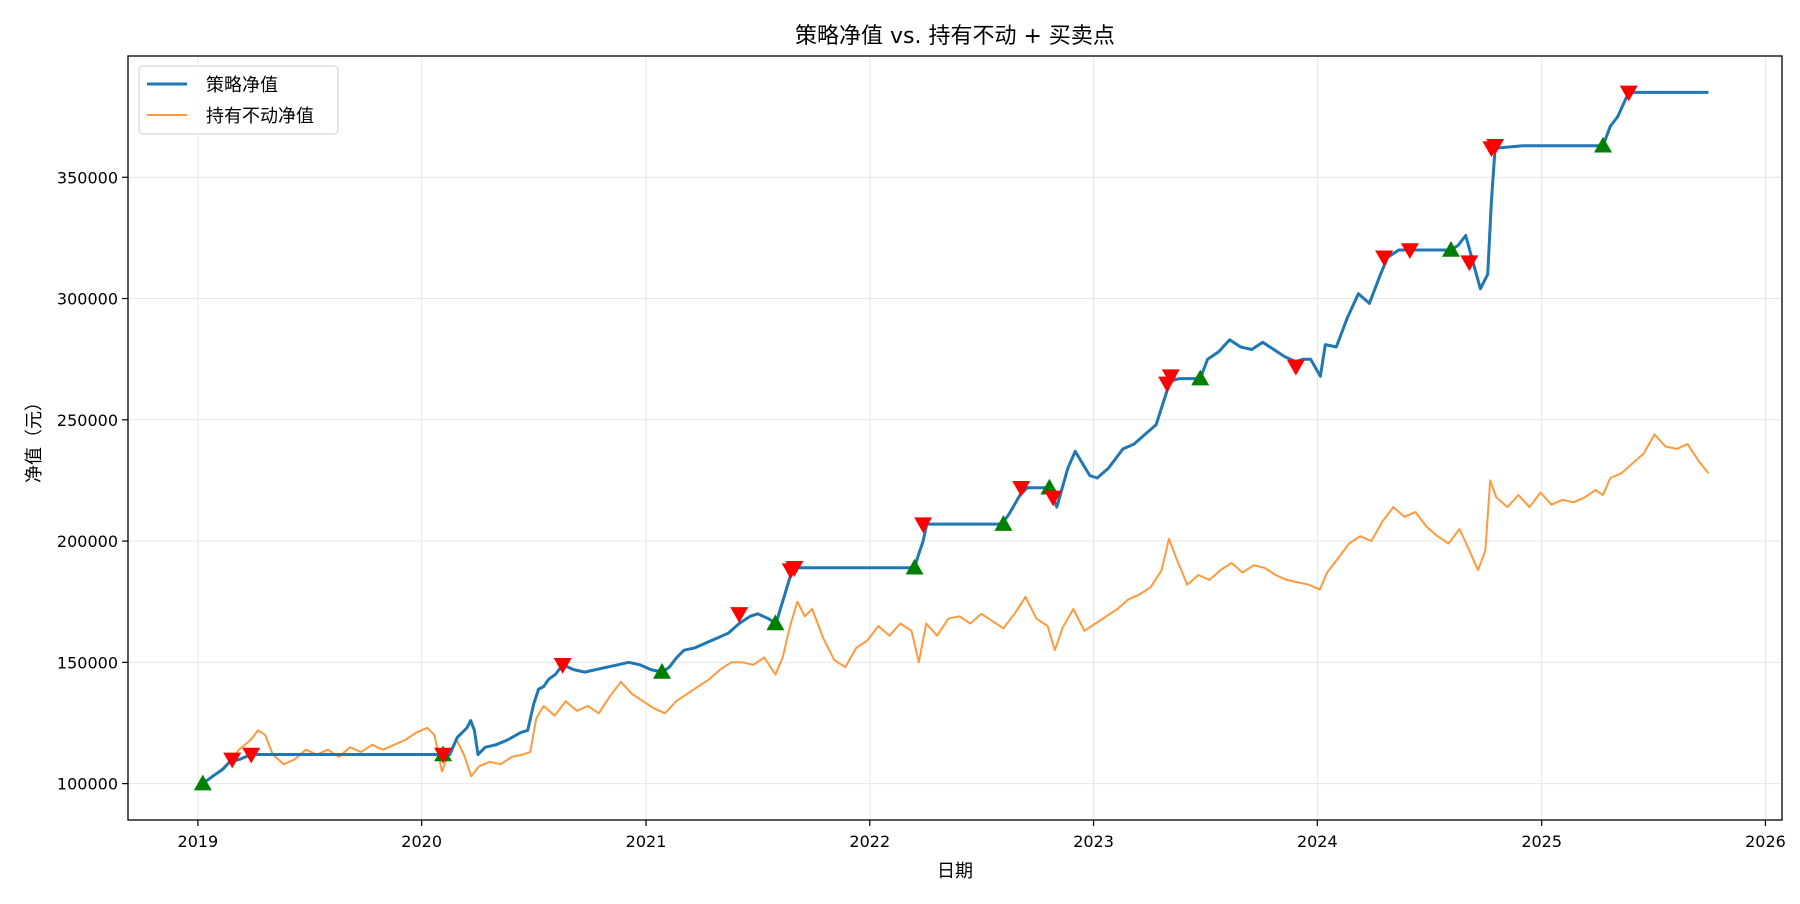  What do you see at coordinates (955, 36) in the screenshot?
I see `chart-title: 策略净值 vs. 持有不动 + 买卖点` at bounding box center [955, 36].